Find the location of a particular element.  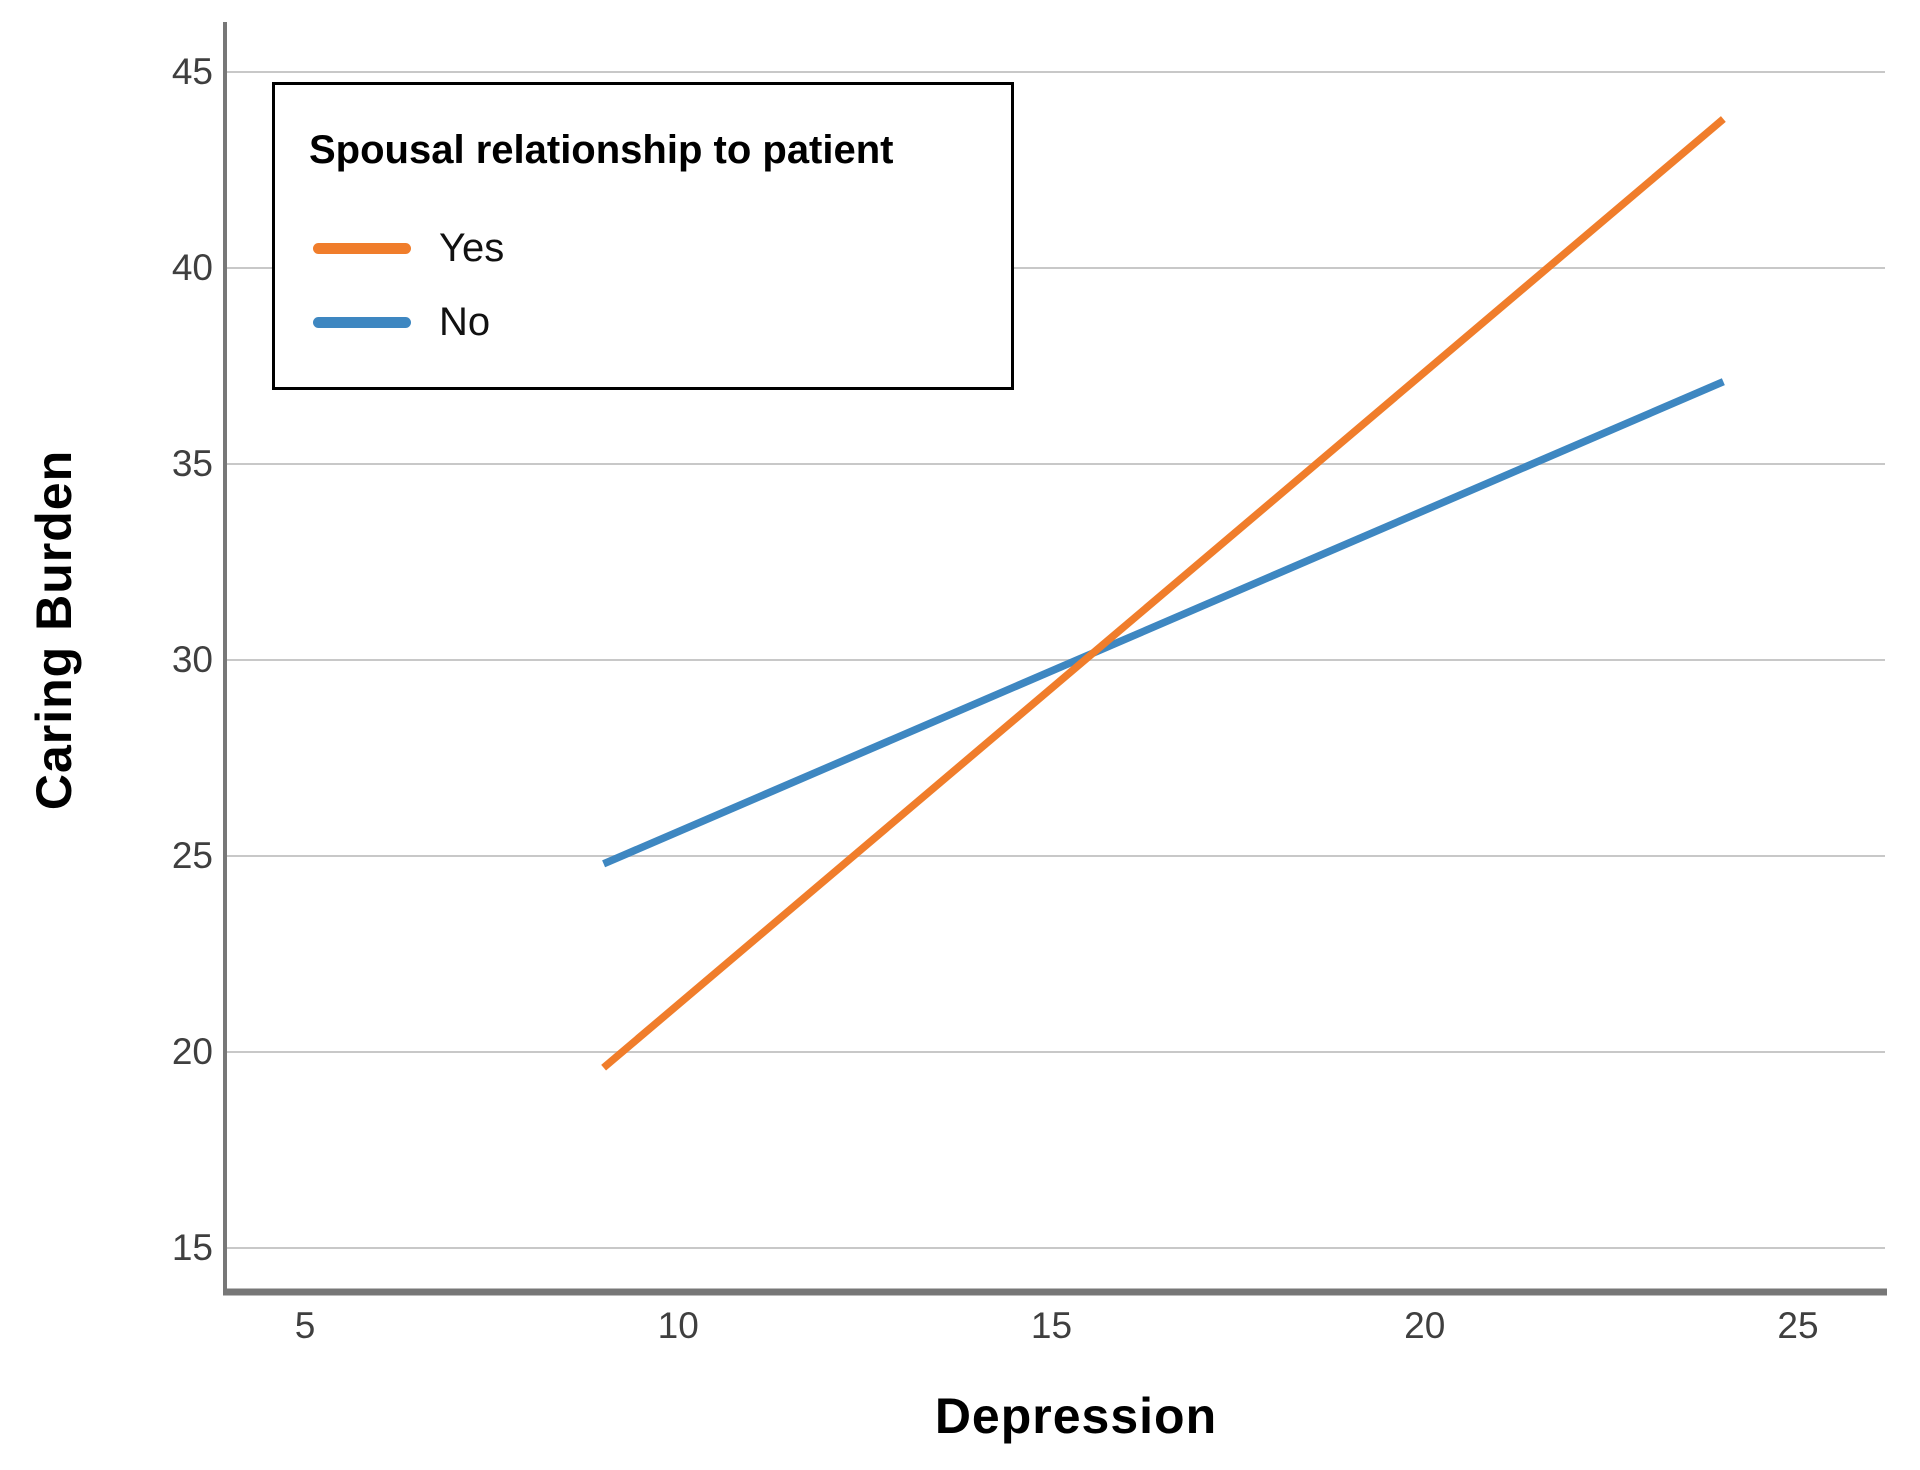

y-axis-title: Caring Burden is located at coordinates (54, 630).